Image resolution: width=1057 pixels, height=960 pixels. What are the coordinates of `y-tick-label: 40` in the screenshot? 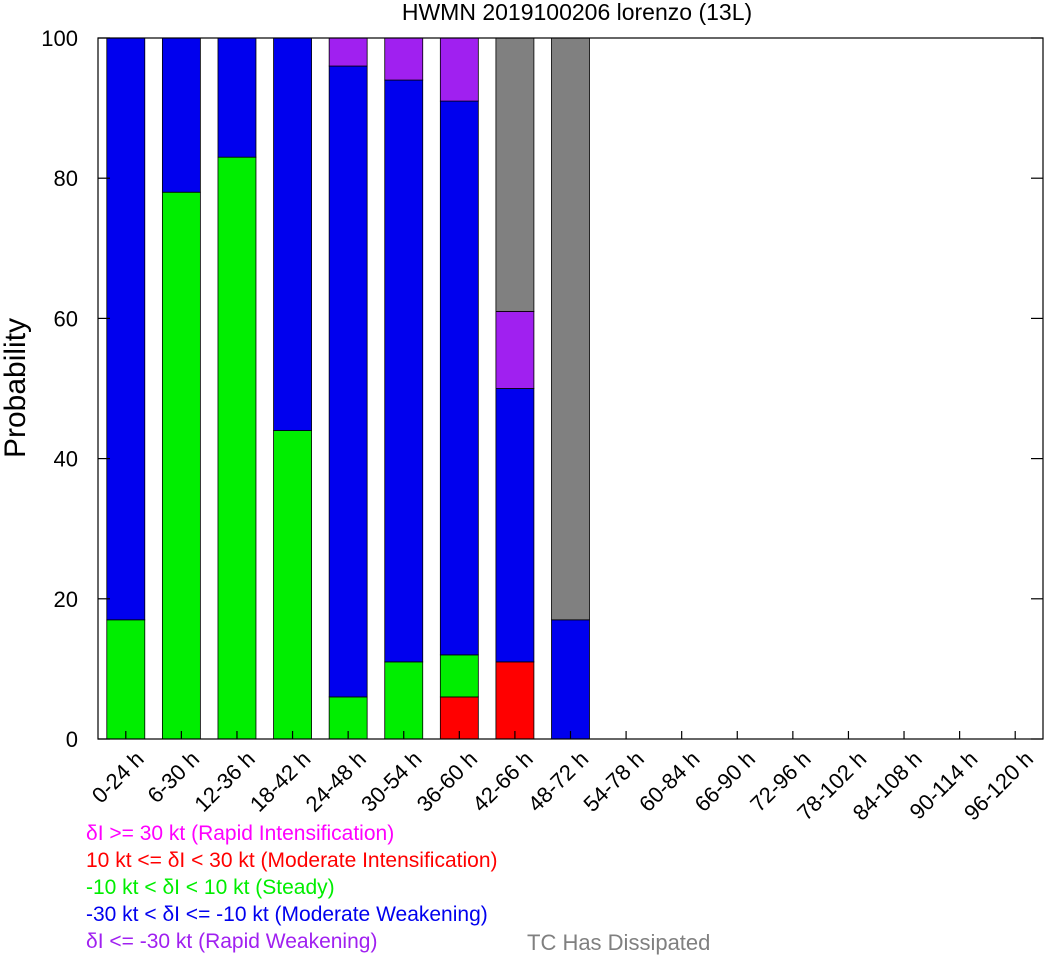 It's located at (66, 459).